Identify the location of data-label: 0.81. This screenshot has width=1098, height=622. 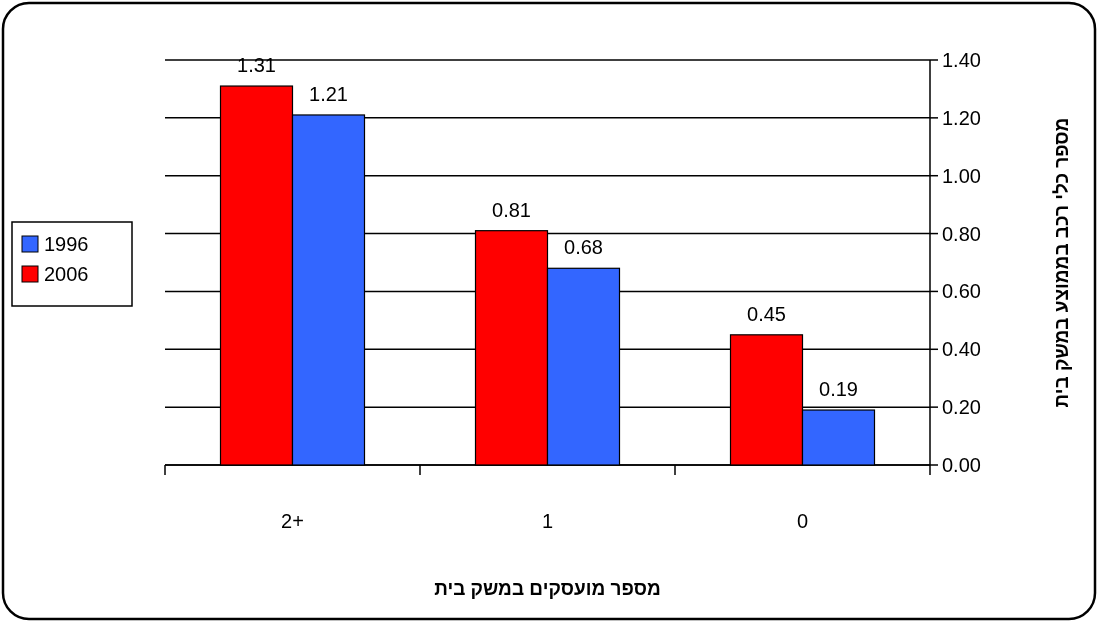
(511, 209).